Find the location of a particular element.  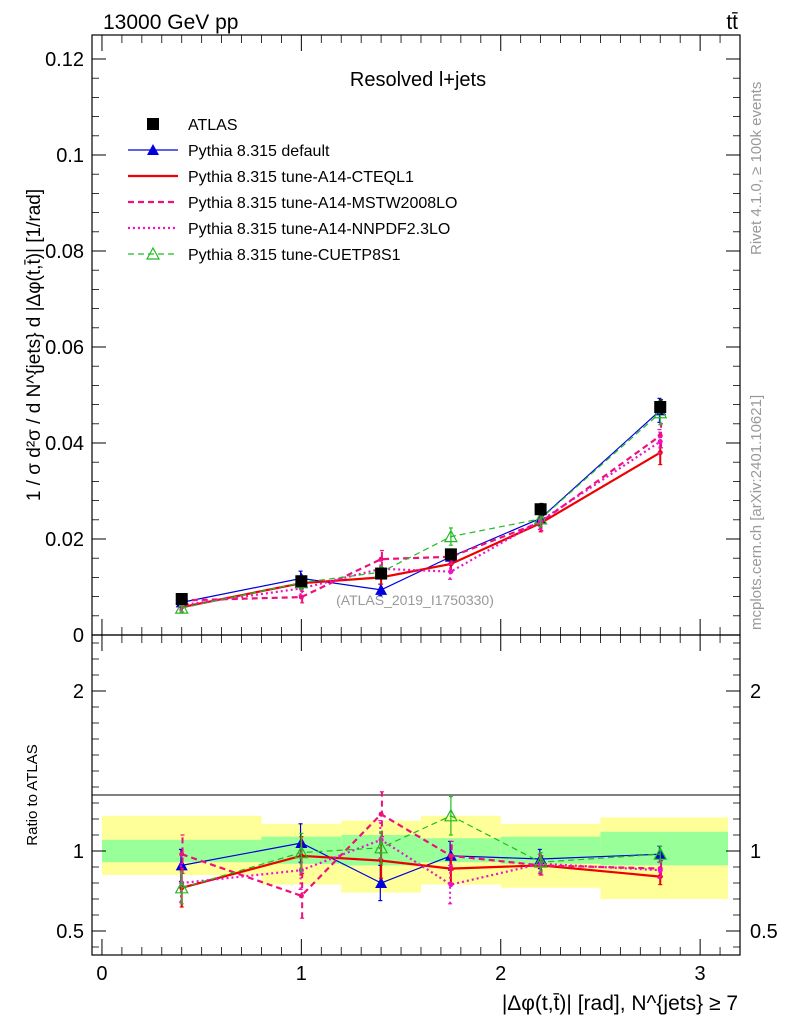

energy-label: 13000 GeV pp is located at coordinates (170, 22).